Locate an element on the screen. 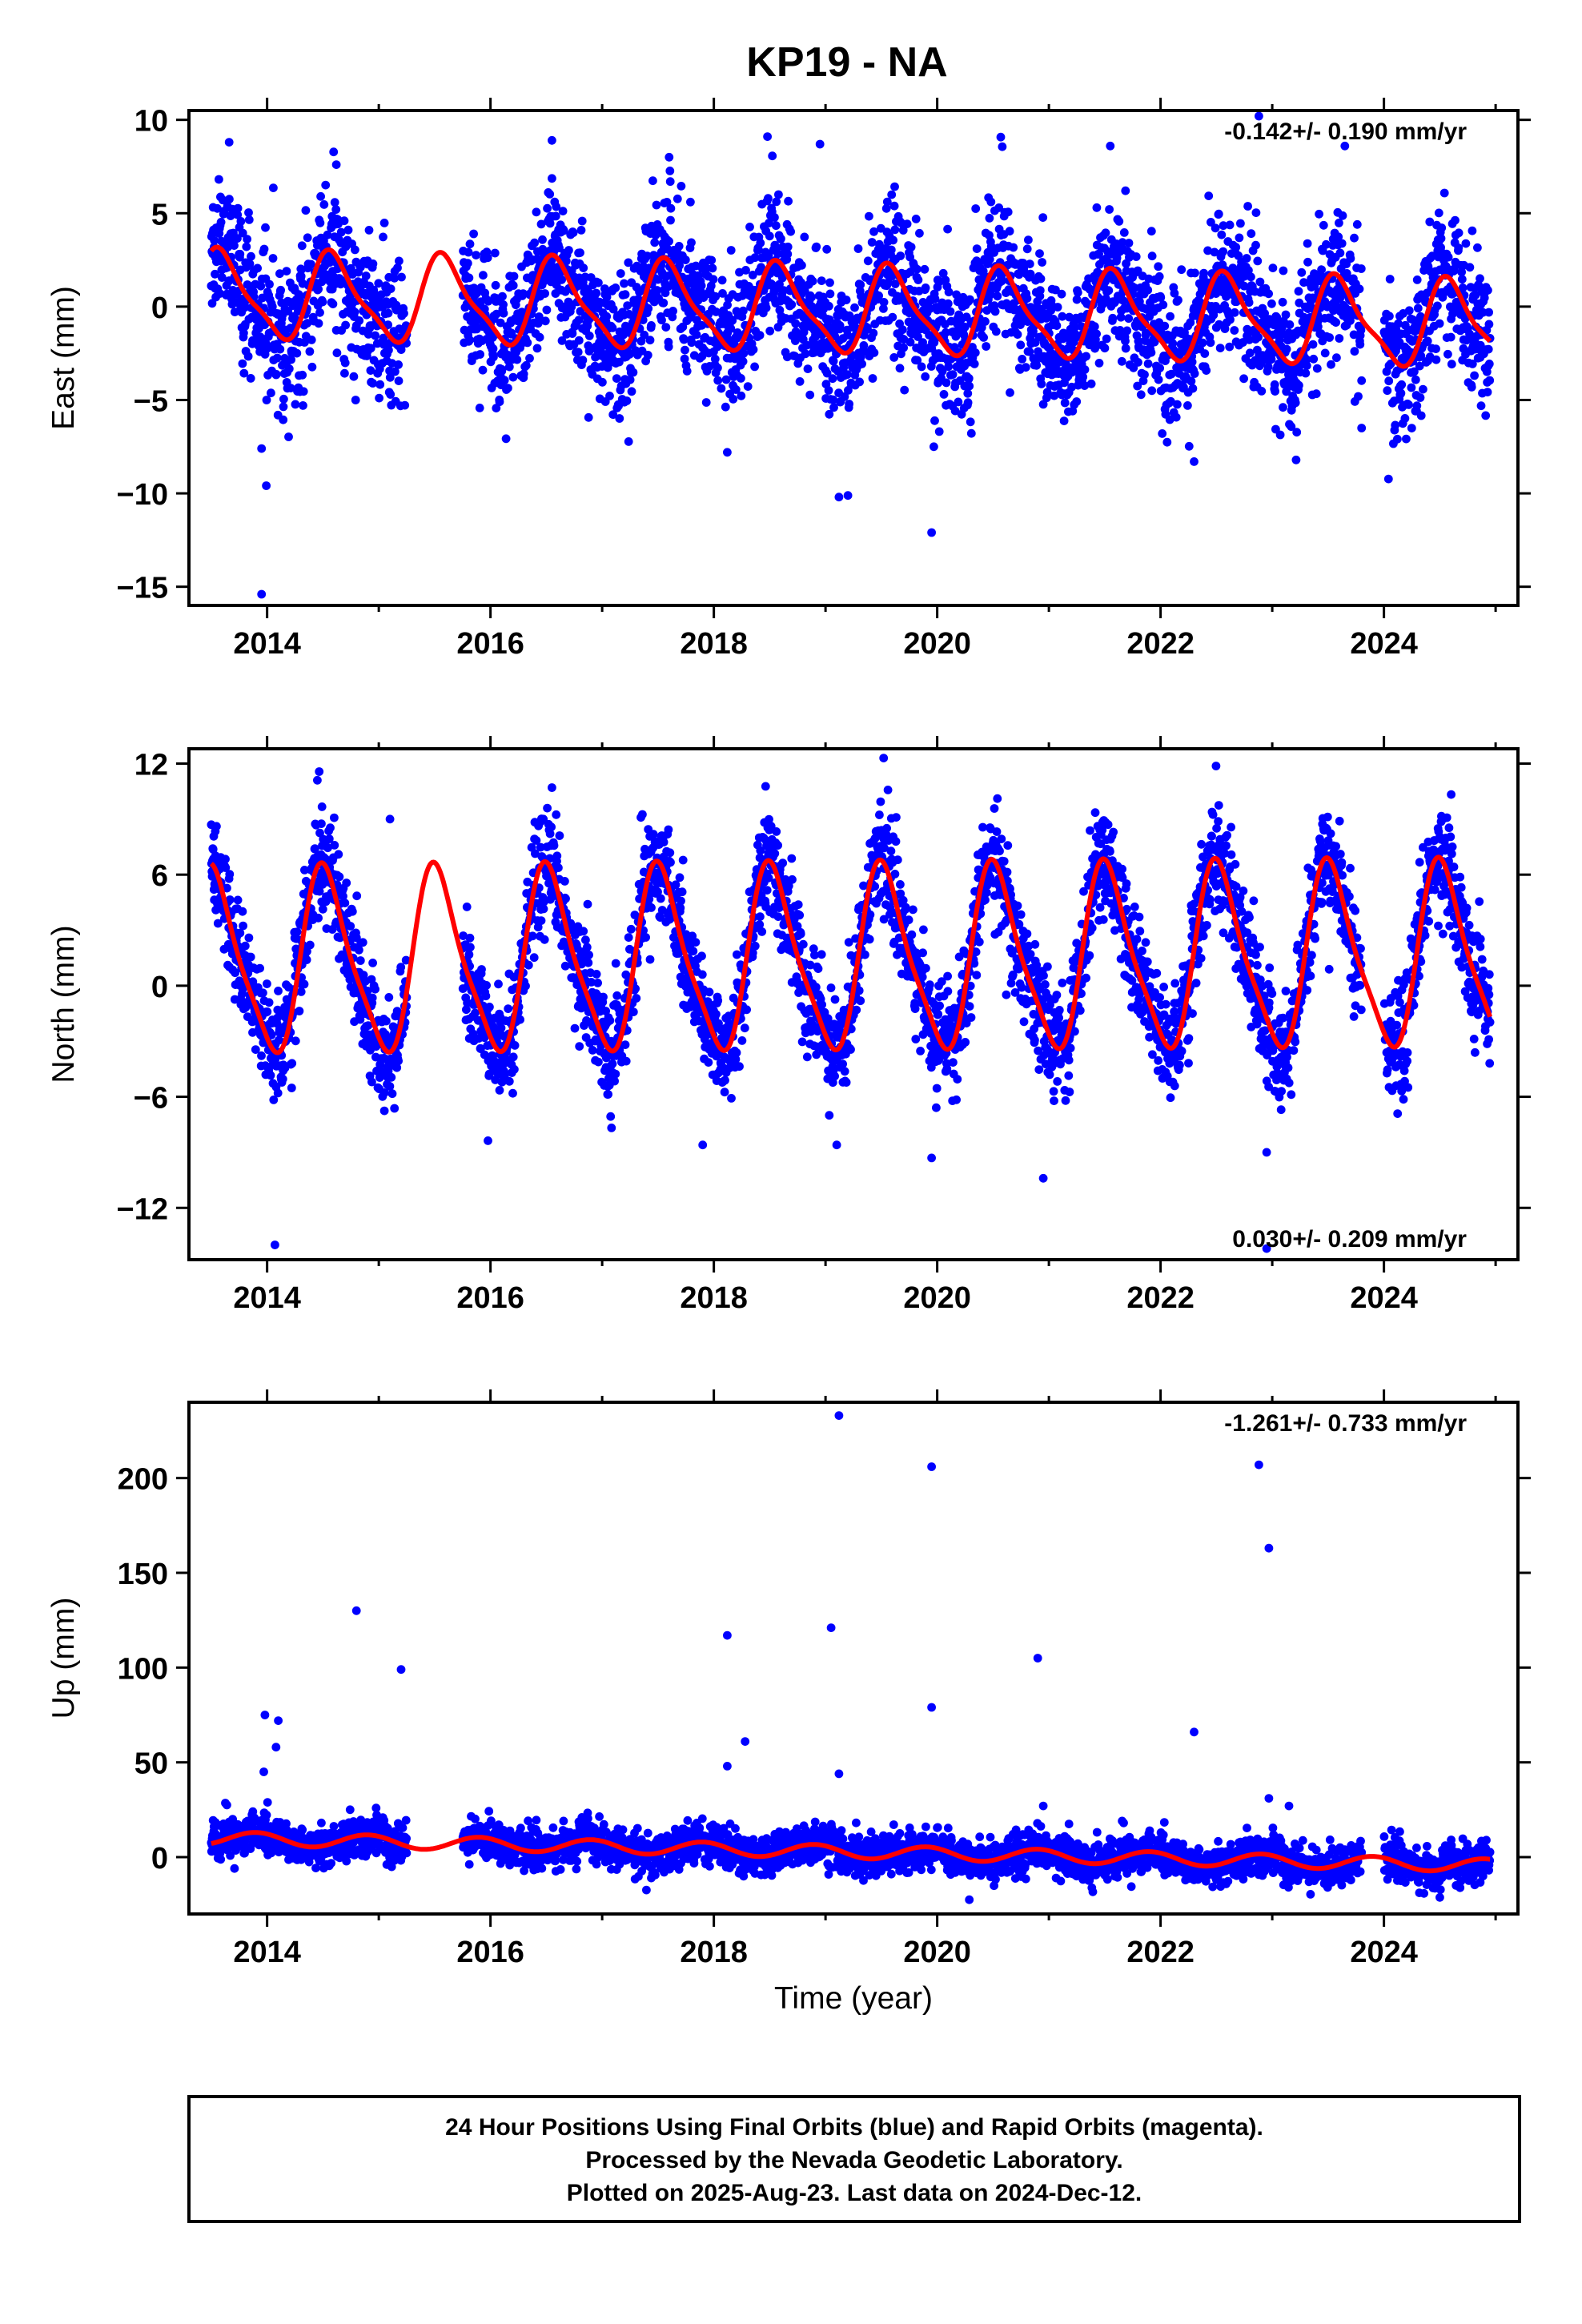 Image resolution: width=1582 pixels, height=2324 pixels. east-ylabel: East (mm) is located at coordinates (64, 358).